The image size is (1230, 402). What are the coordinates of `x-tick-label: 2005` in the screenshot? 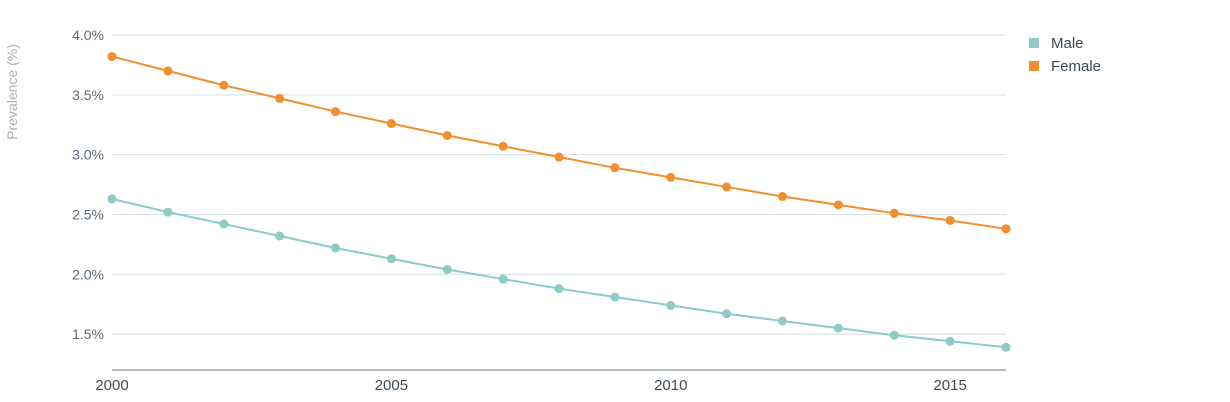 It's located at (391, 385).